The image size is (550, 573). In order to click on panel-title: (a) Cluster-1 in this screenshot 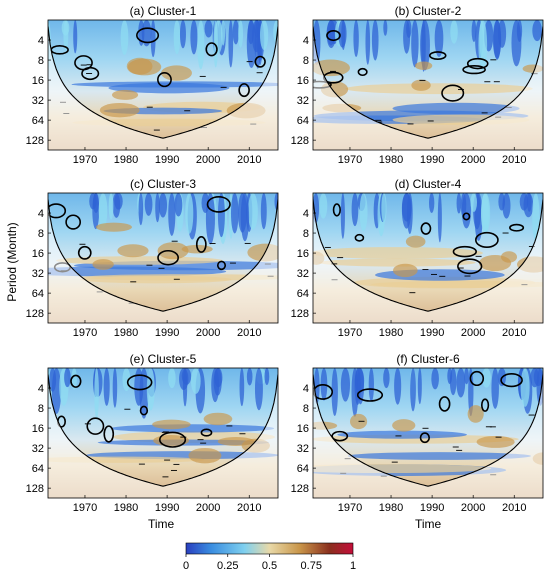, I will do `click(163, 11)`.